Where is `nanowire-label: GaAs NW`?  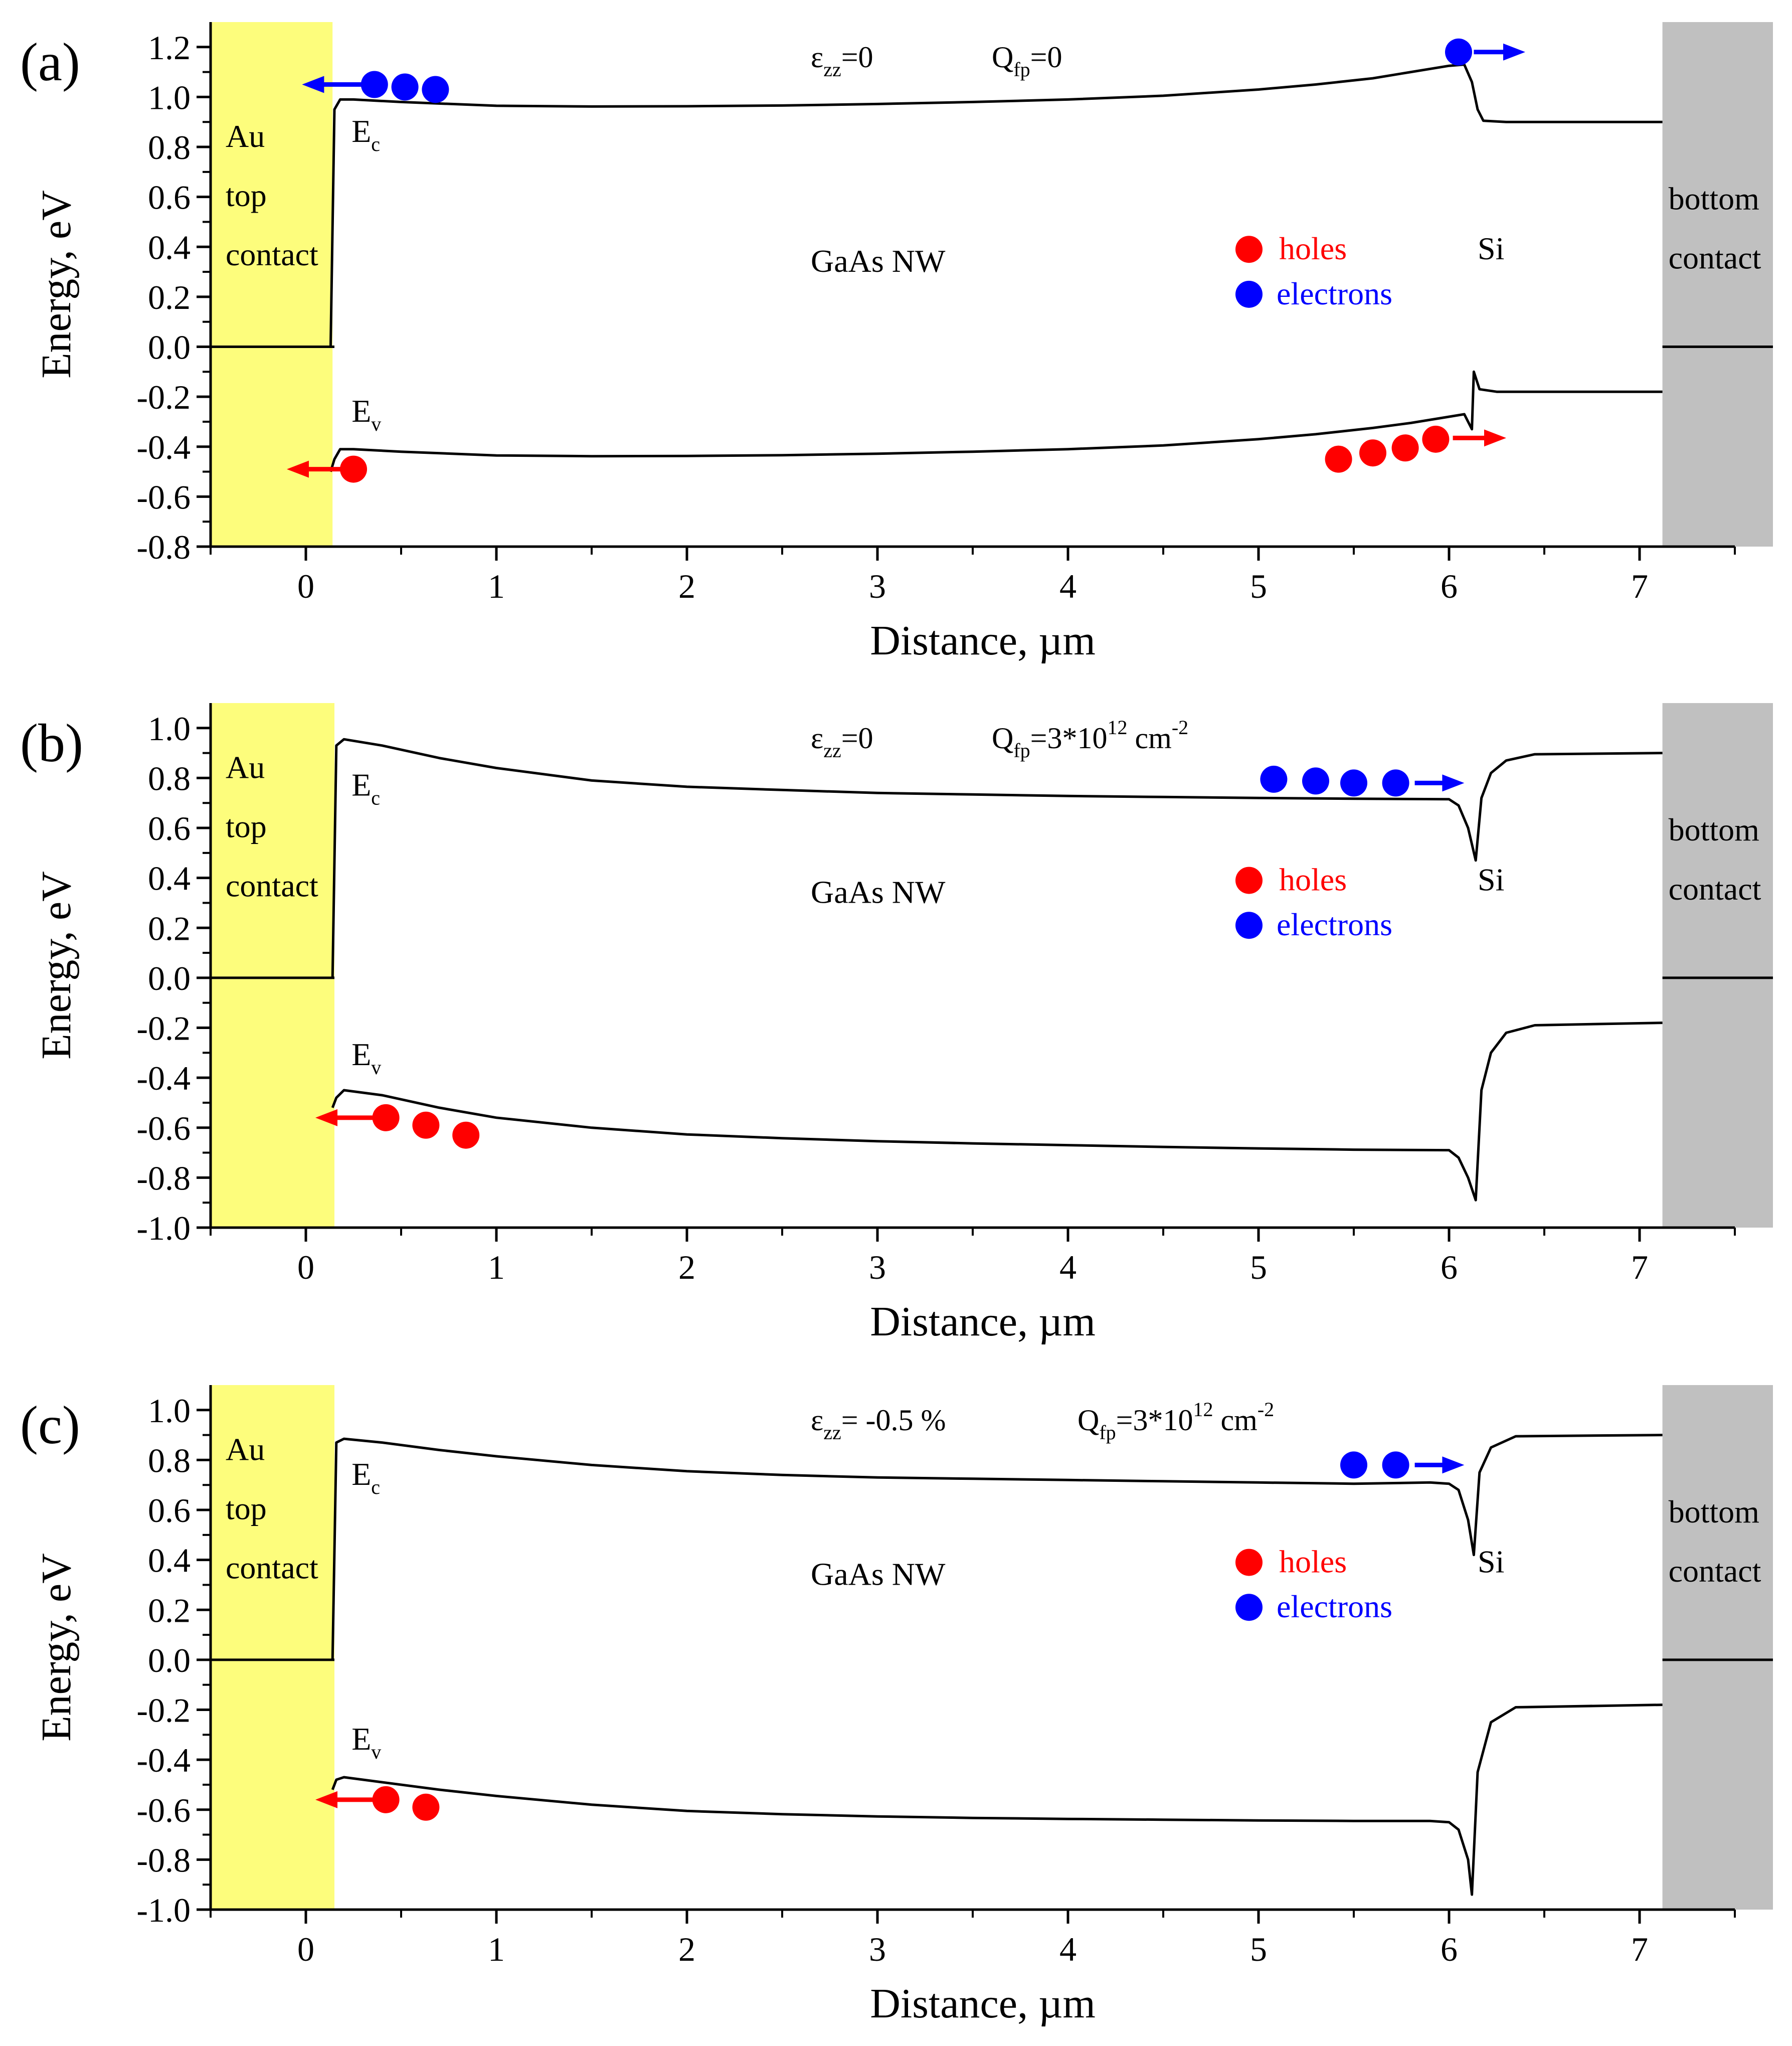 nanowire-label: GaAs NW is located at coordinates (878, 261).